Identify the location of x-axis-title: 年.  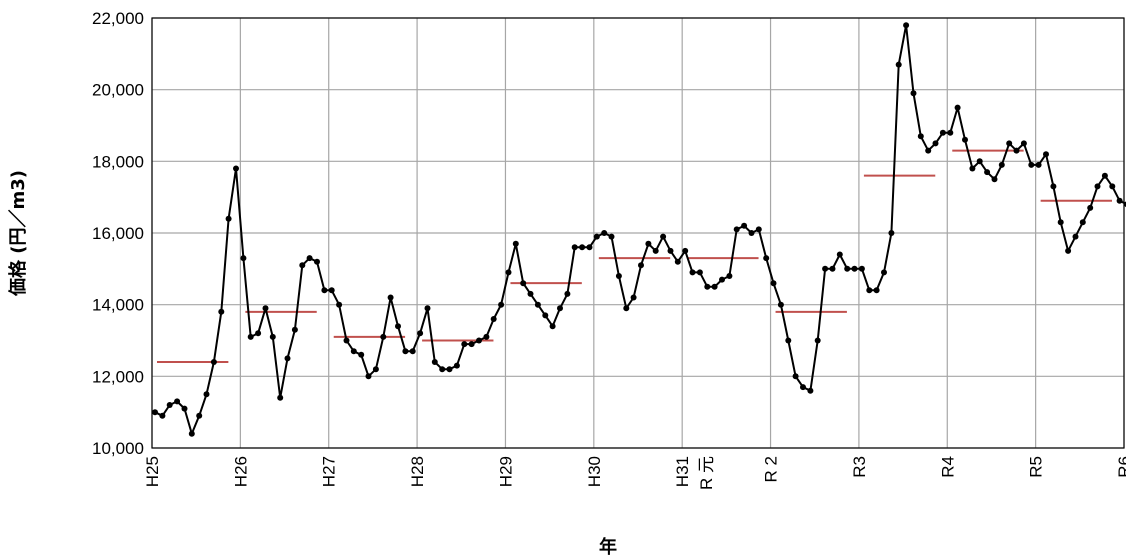
(608, 547).